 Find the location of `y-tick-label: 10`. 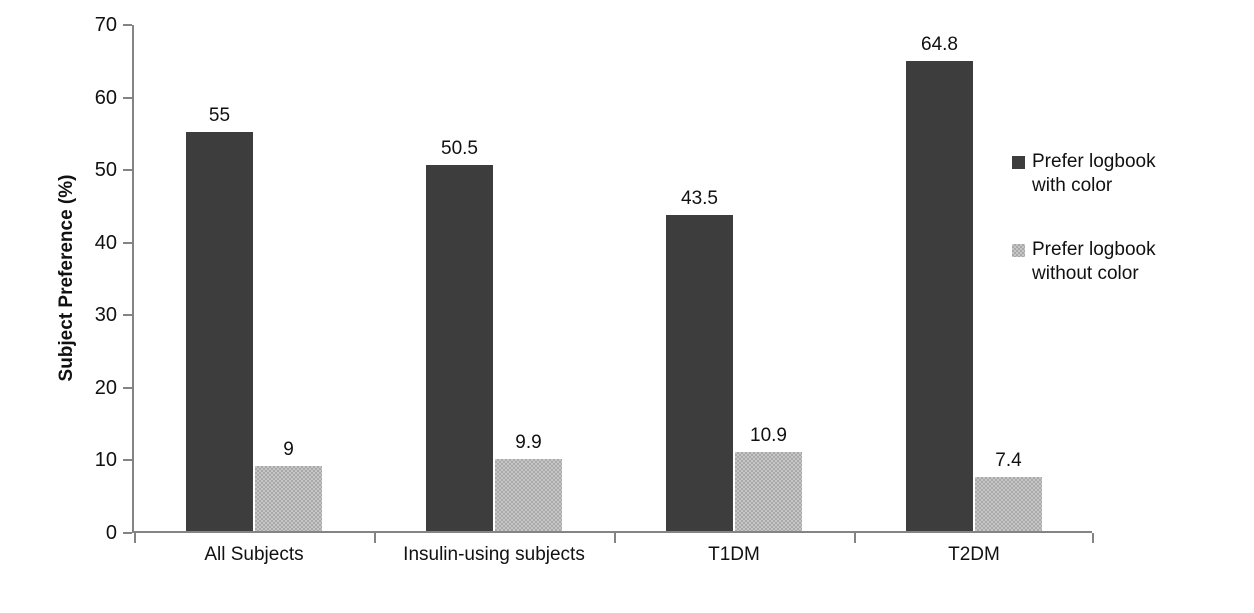

y-tick-label: 10 is located at coordinates (105, 460).